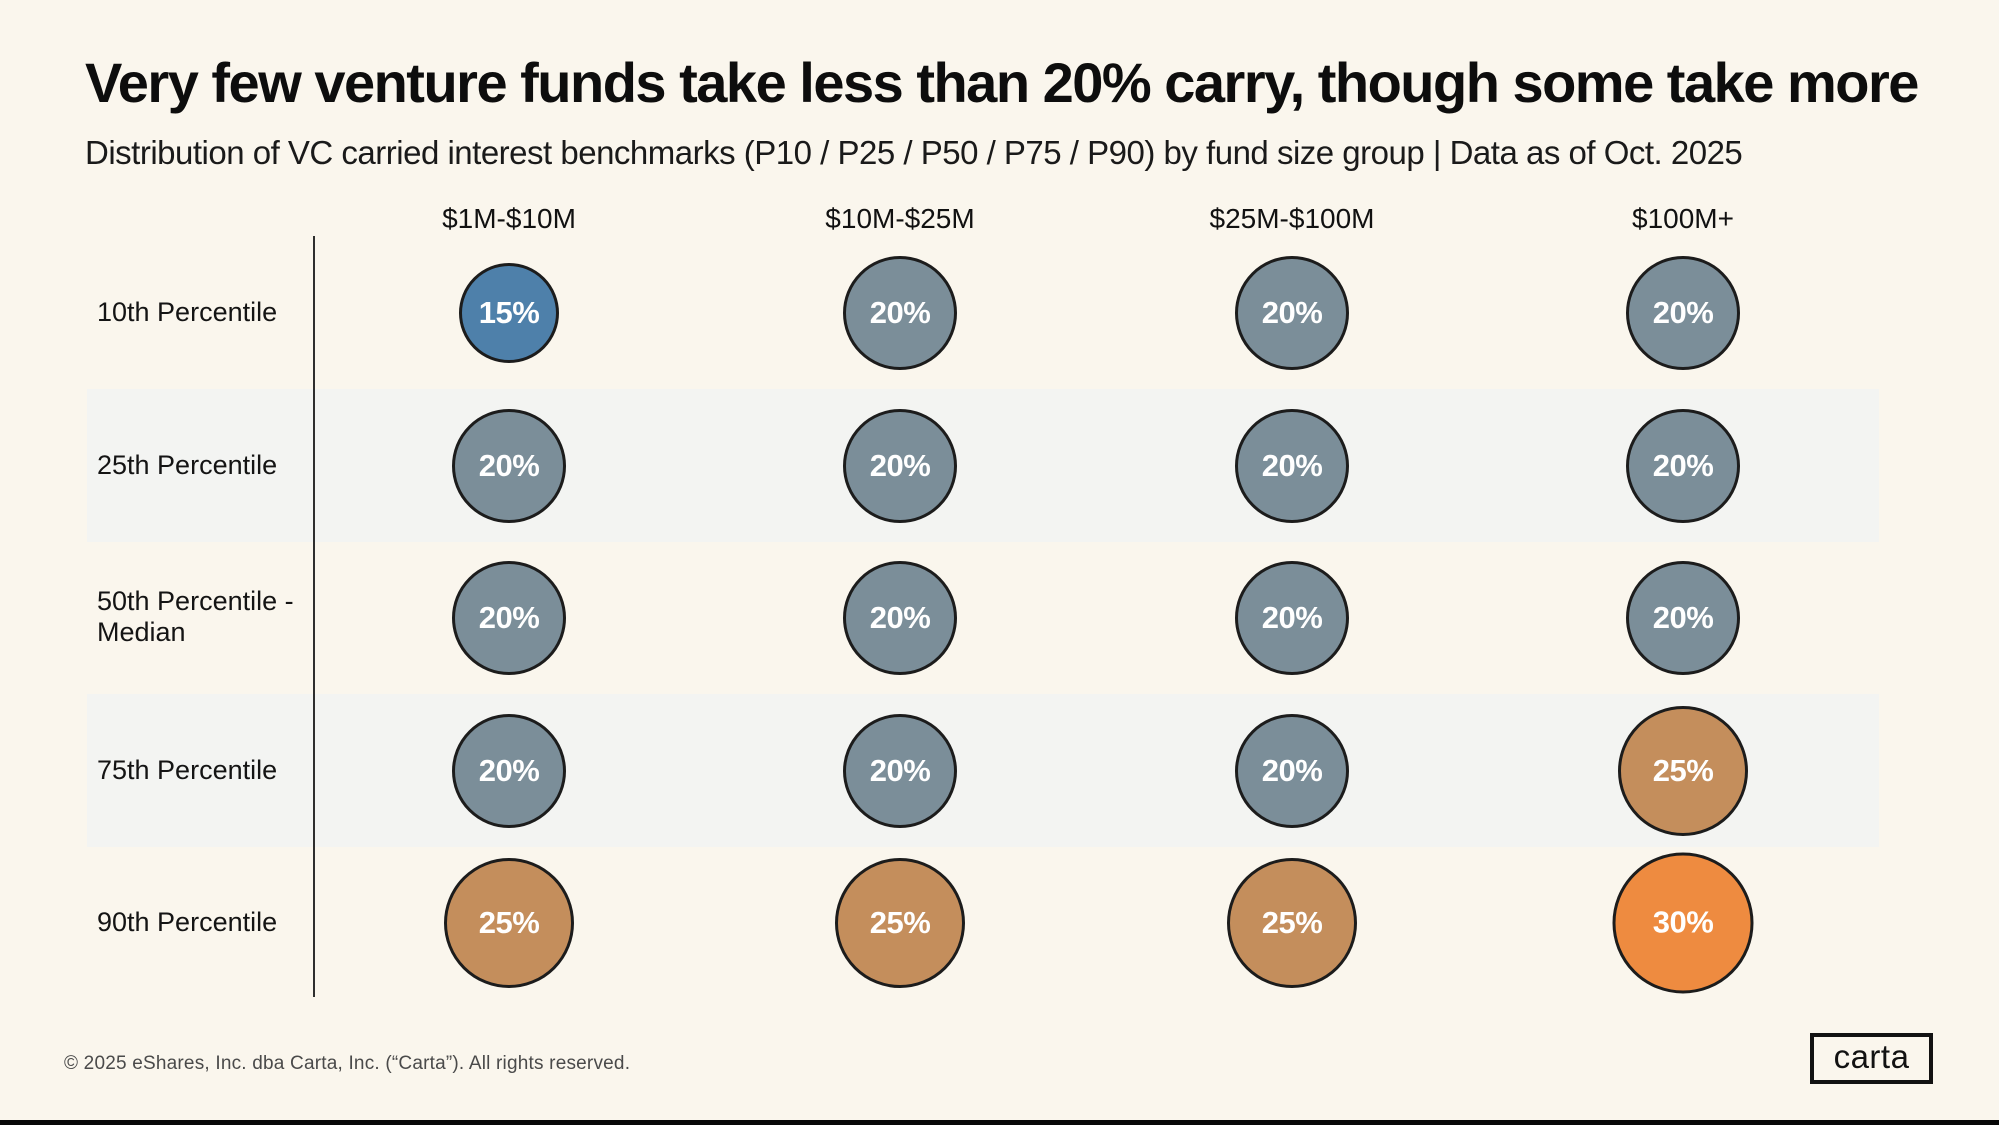  What do you see at coordinates (1292, 218) in the screenshot?
I see `column-header-25m-100m: $25M-$100M` at bounding box center [1292, 218].